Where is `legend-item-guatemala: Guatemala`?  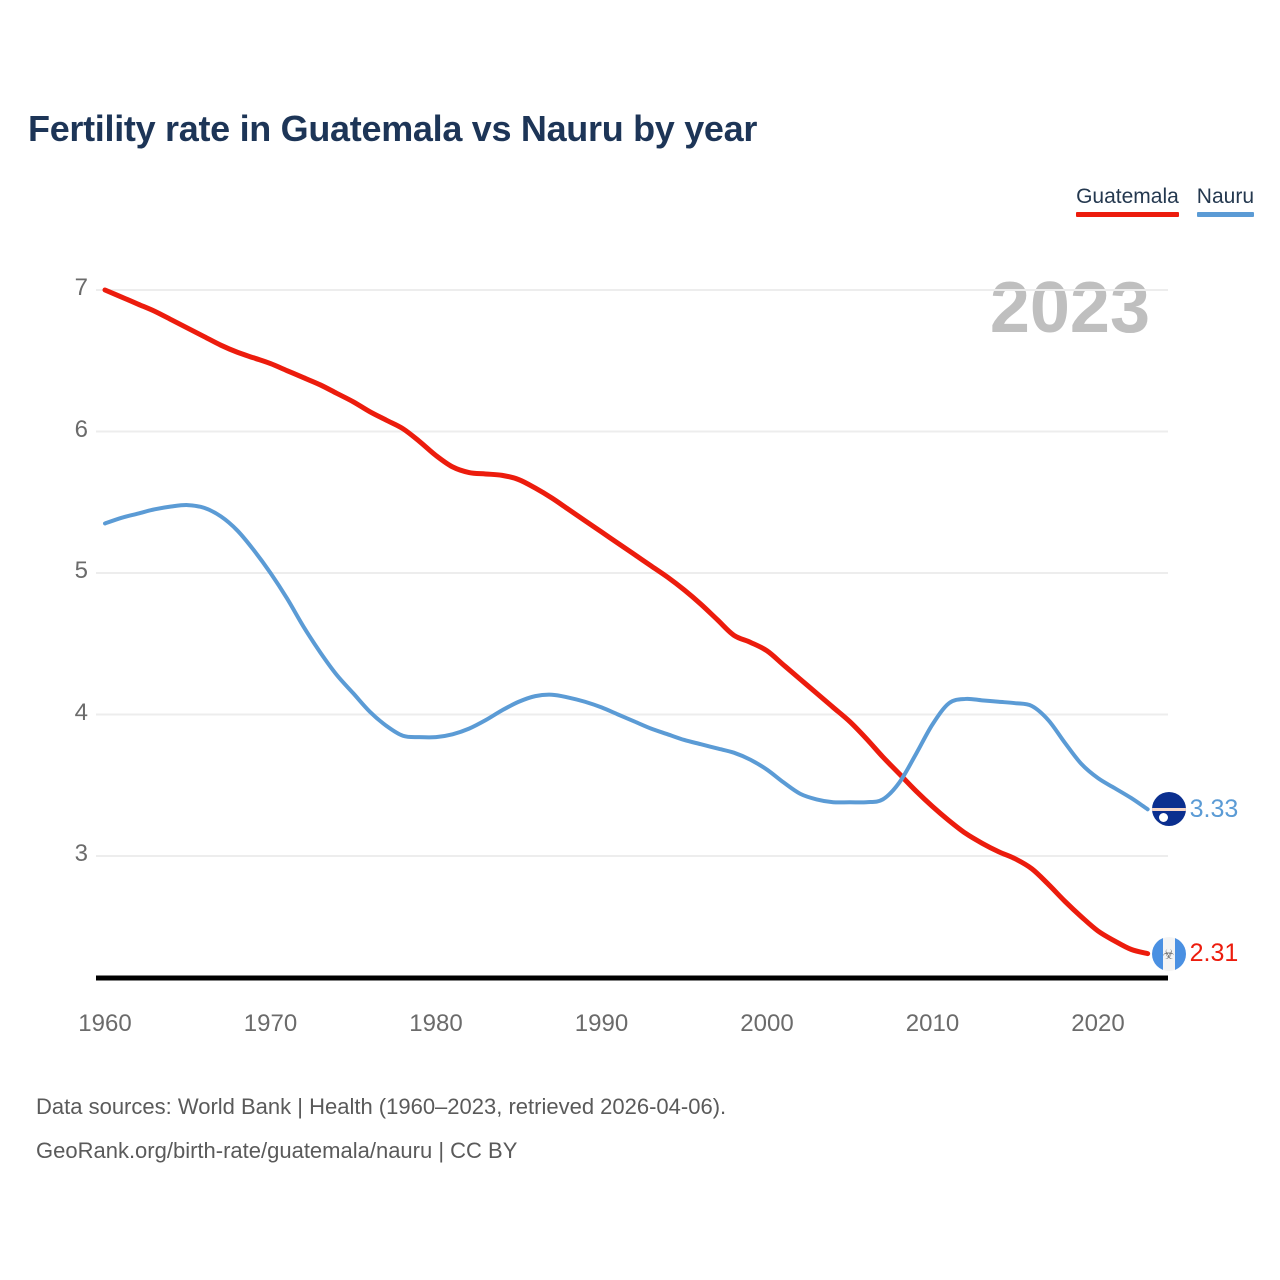
legend-item-guatemala: Guatemala is located at coordinates (1127, 200).